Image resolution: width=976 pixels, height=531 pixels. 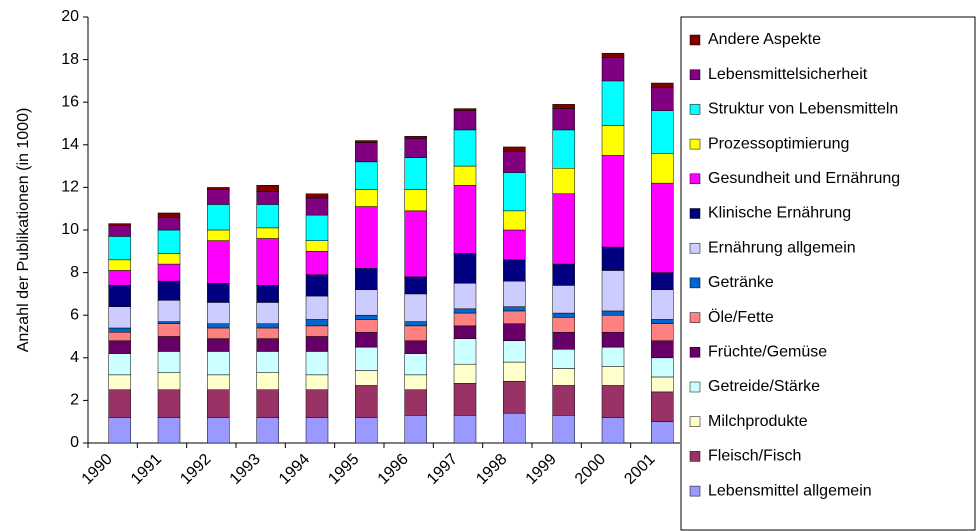 I want to click on x-tick-label: 1996, so click(x=393, y=469).